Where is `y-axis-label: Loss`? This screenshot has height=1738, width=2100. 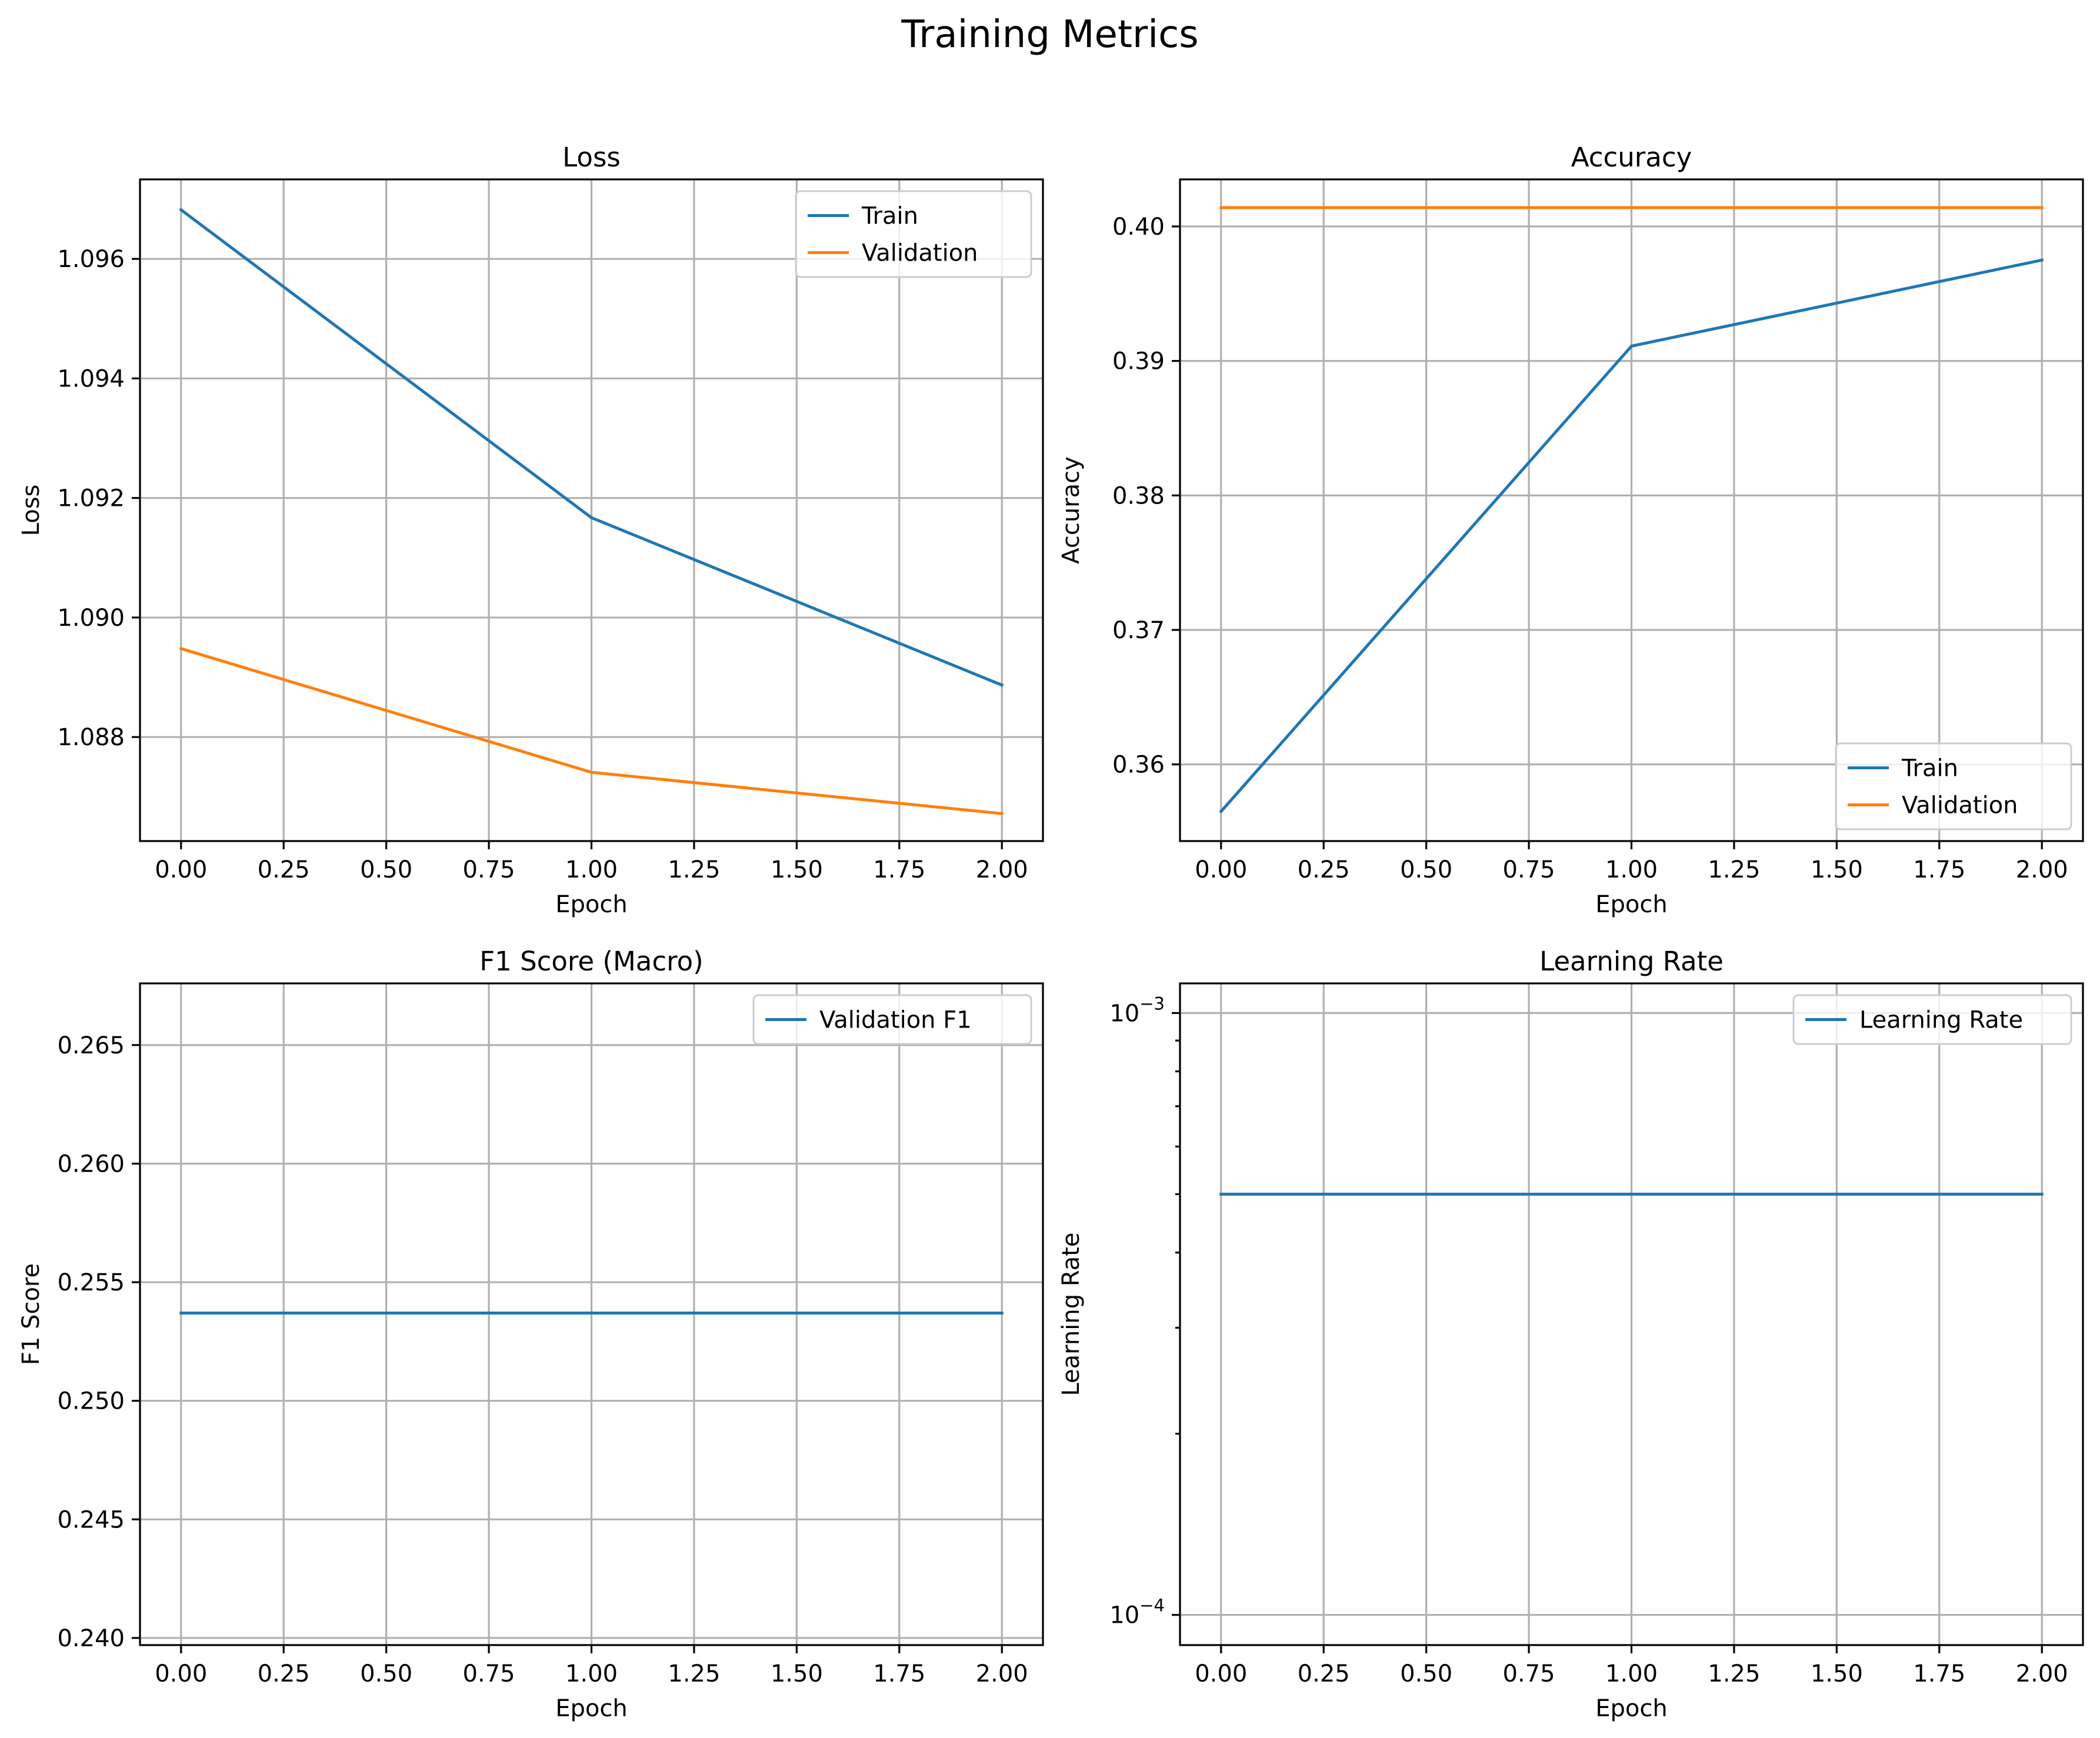
y-axis-label: Loss is located at coordinates (31, 510).